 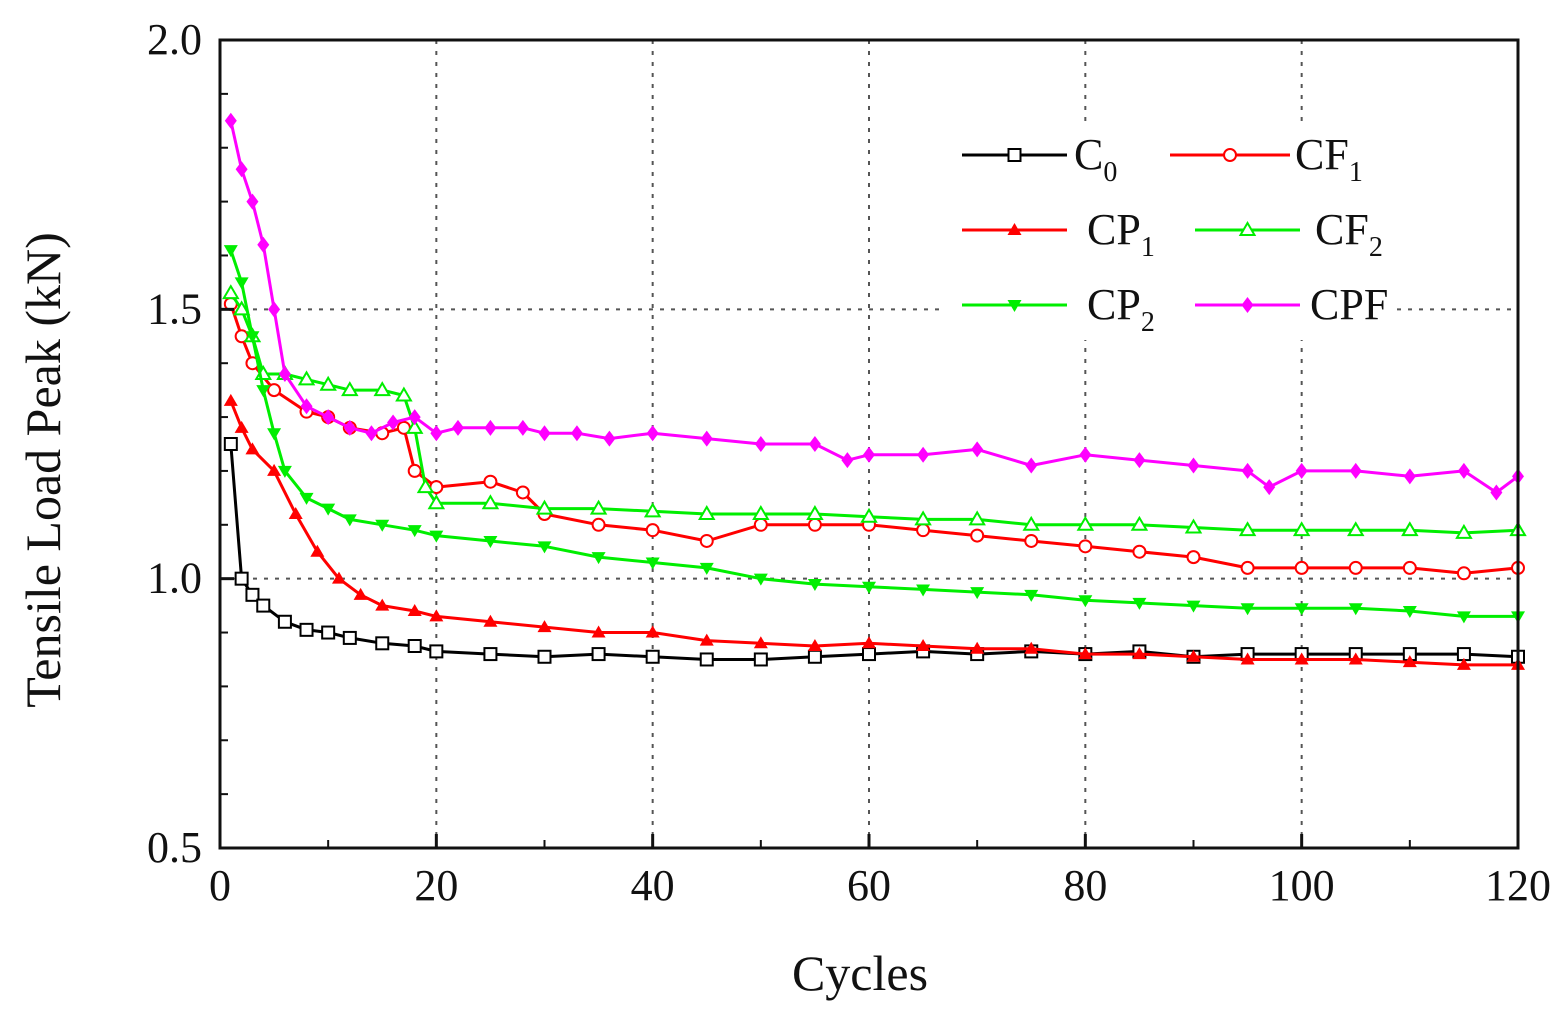 What do you see at coordinates (1291, 304) in the screenshot?
I see `legend-item-cpf: CPF` at bounding box center [1291, 304].